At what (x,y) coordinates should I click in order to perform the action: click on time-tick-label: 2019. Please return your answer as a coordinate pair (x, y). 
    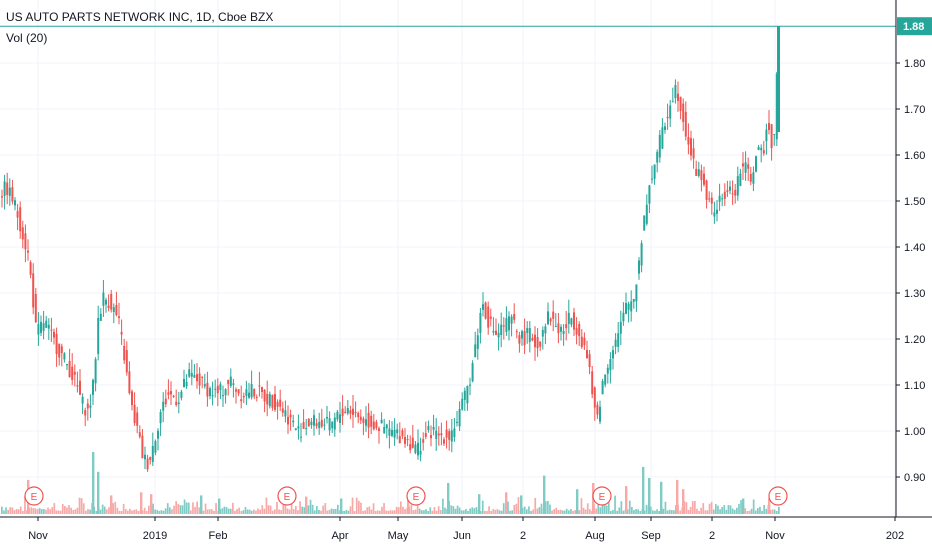
    Looking at the image, I should click on (155, 536).